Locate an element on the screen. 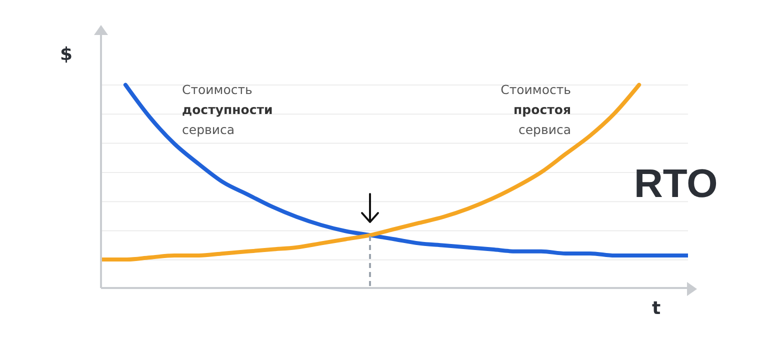 Image resolution: width=763 pixels, height=351 pixels. y-axis-title: $ is located at coordinates (66, 54).